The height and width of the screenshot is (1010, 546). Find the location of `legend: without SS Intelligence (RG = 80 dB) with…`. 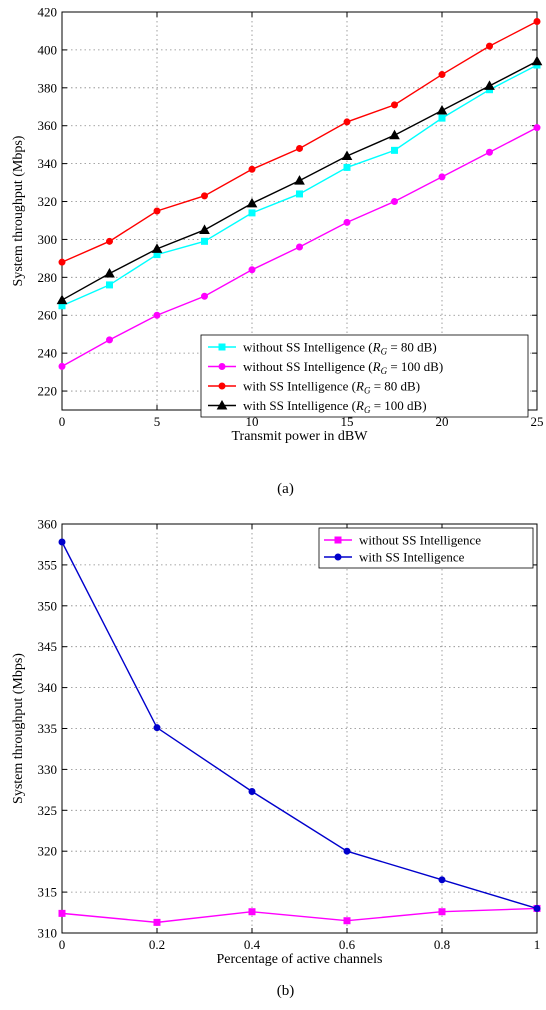

legend: without SS Intelligence (RG = 80 dB) with… is located at coordinates (364, 376).